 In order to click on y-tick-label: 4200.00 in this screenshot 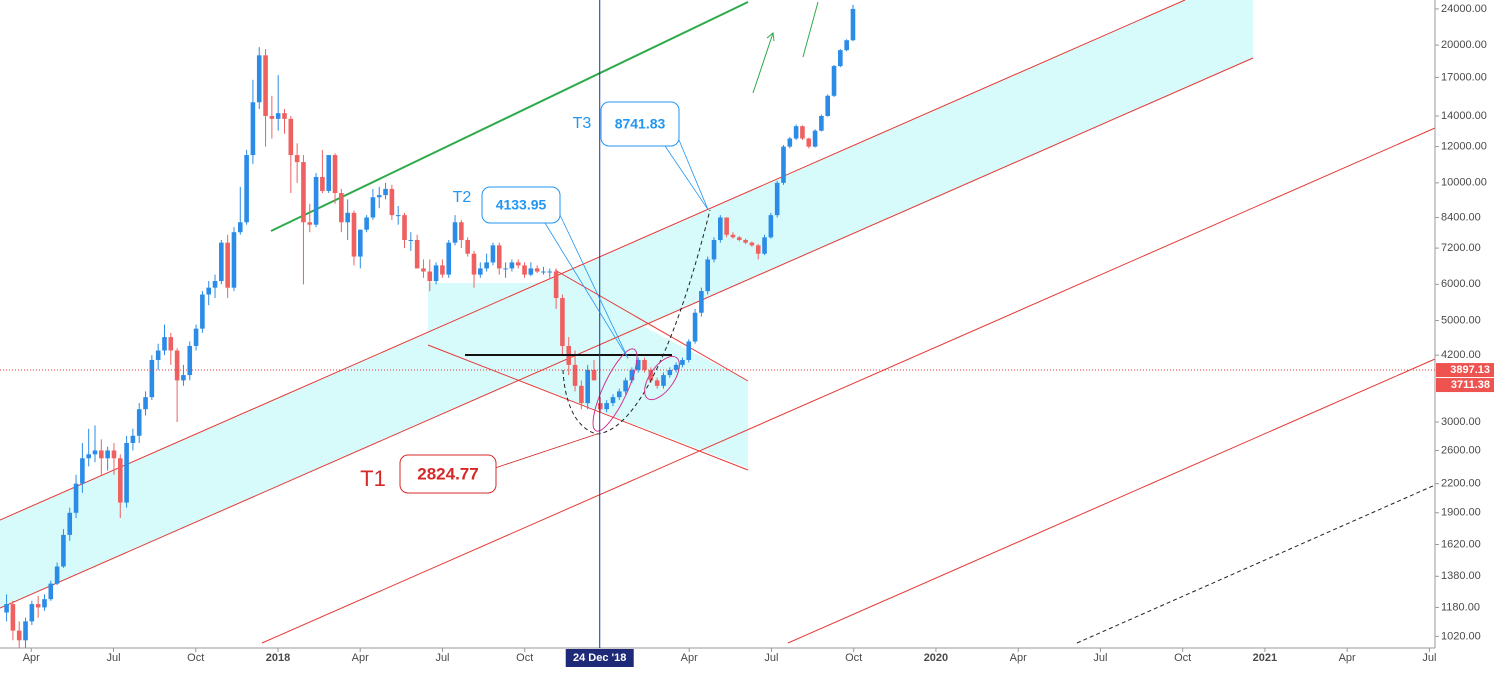, I will do `click(1461, 355)`.